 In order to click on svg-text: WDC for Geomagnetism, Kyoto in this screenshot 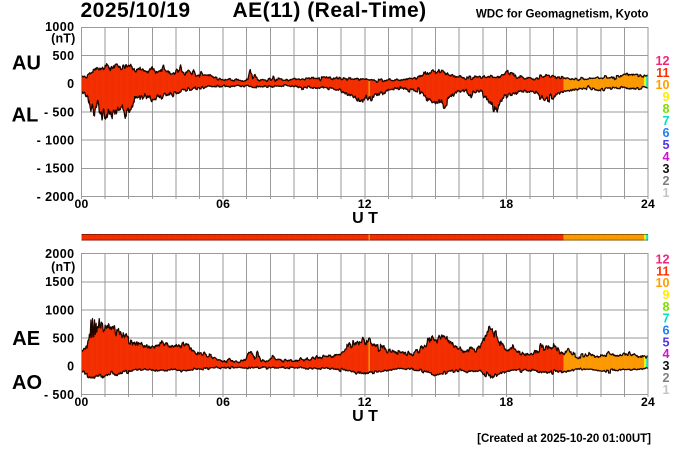, I will do `click(562, 13)`.